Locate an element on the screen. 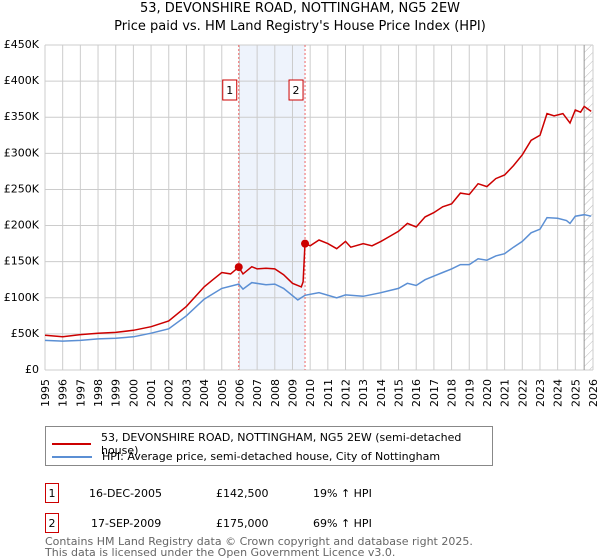 This screenshot has width=600, height=560. sale-price: £175,000 is located at coordinates (242, 523).